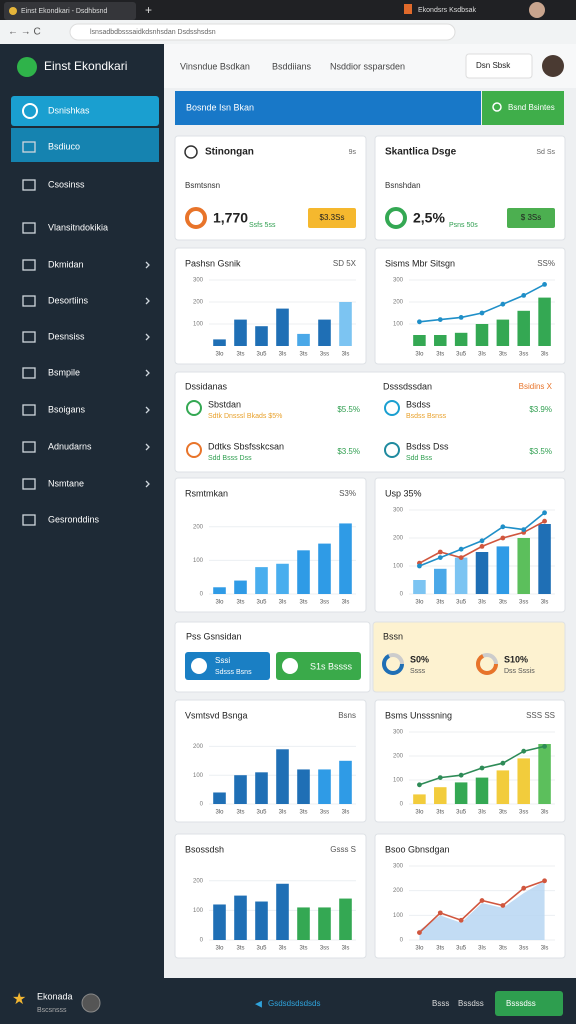 The image size is (576, 1024). Describe the element at coordinates (469, 657) in the screenshot. I see `card` at that location.